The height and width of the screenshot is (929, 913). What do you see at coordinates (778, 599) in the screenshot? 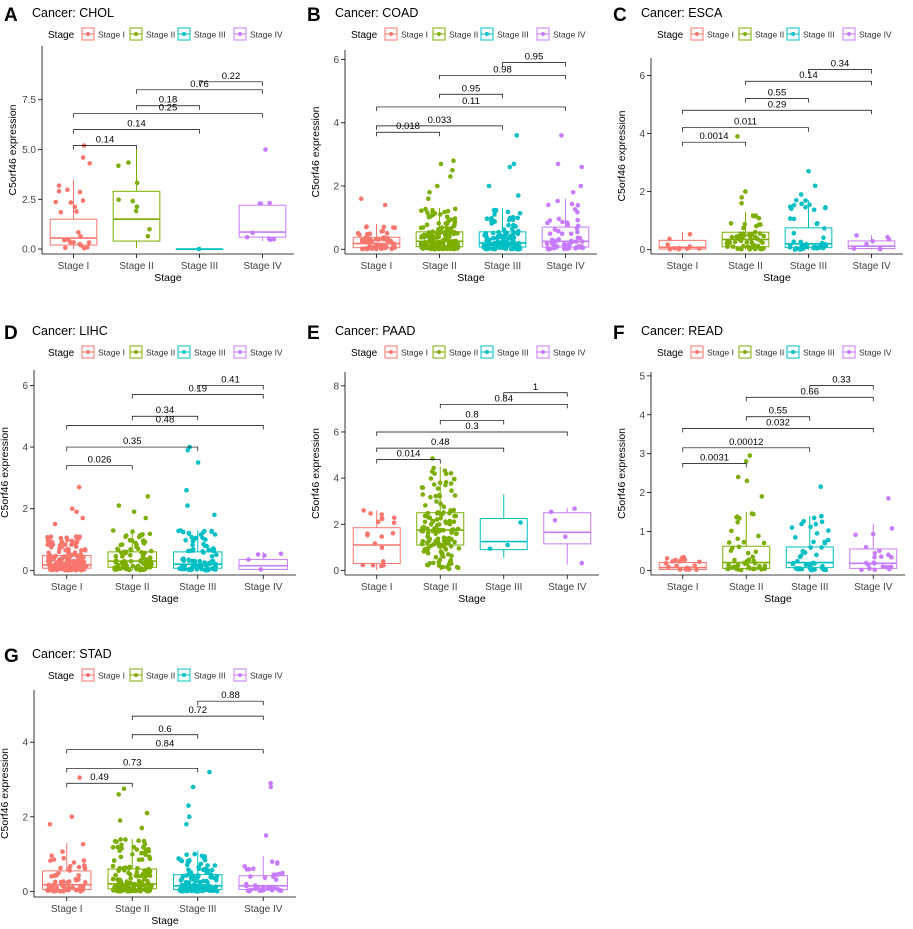
I see `x-axis-title: Stage` at bounding box center [778, 599].